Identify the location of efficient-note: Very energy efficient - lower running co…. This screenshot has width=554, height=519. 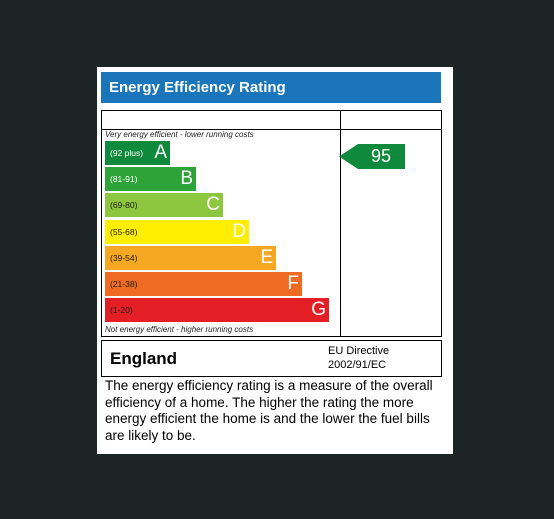
(179, 134).